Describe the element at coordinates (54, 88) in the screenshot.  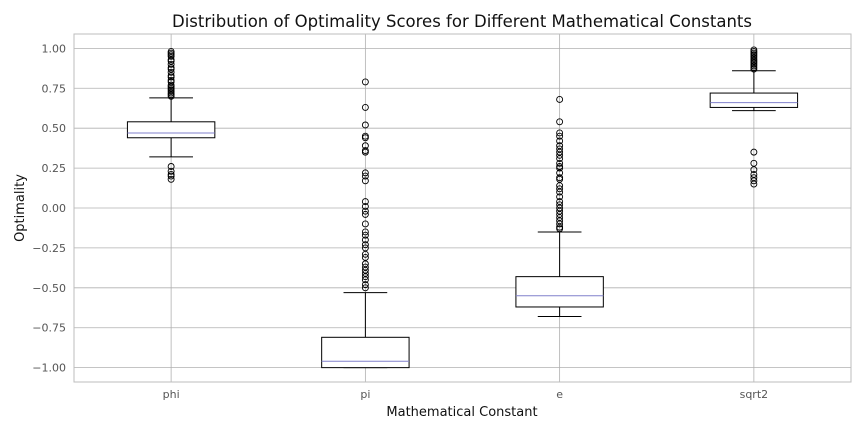
I see `y-tick-label: 0.75` at that location.